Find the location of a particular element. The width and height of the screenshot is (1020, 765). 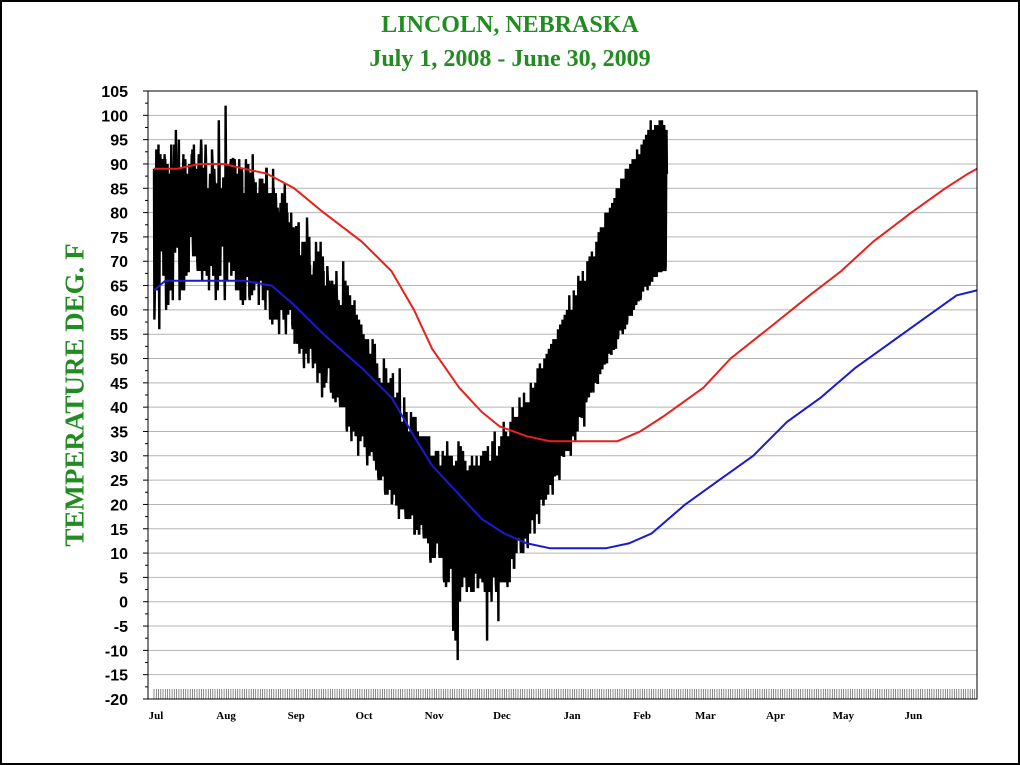

y-minor-ticks is located at coordinates (145, 395).